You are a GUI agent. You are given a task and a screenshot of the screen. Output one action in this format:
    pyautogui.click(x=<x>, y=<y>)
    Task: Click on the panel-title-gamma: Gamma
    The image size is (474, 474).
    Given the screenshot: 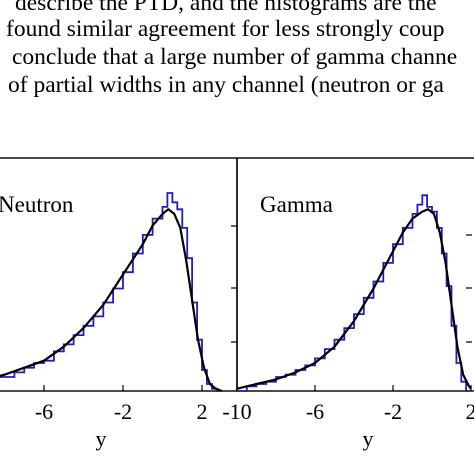 What is the action you would take?
    pyautogui.click(x=296, y=204)
    